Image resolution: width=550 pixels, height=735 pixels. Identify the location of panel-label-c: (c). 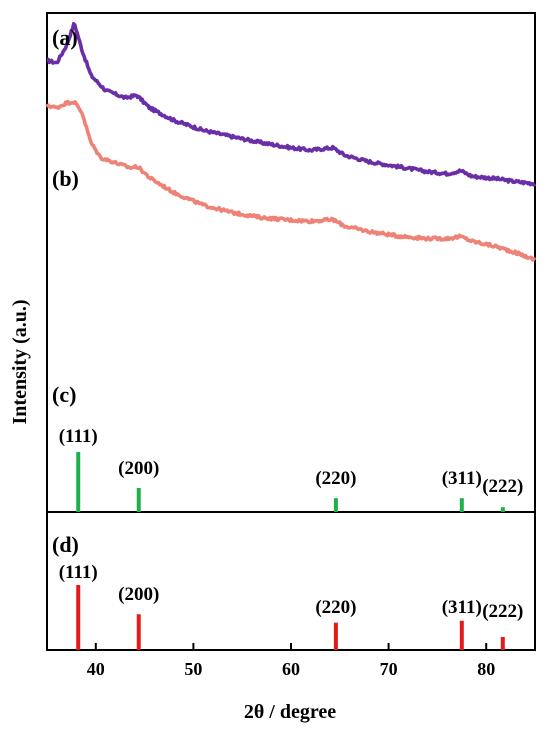
(64, 394).